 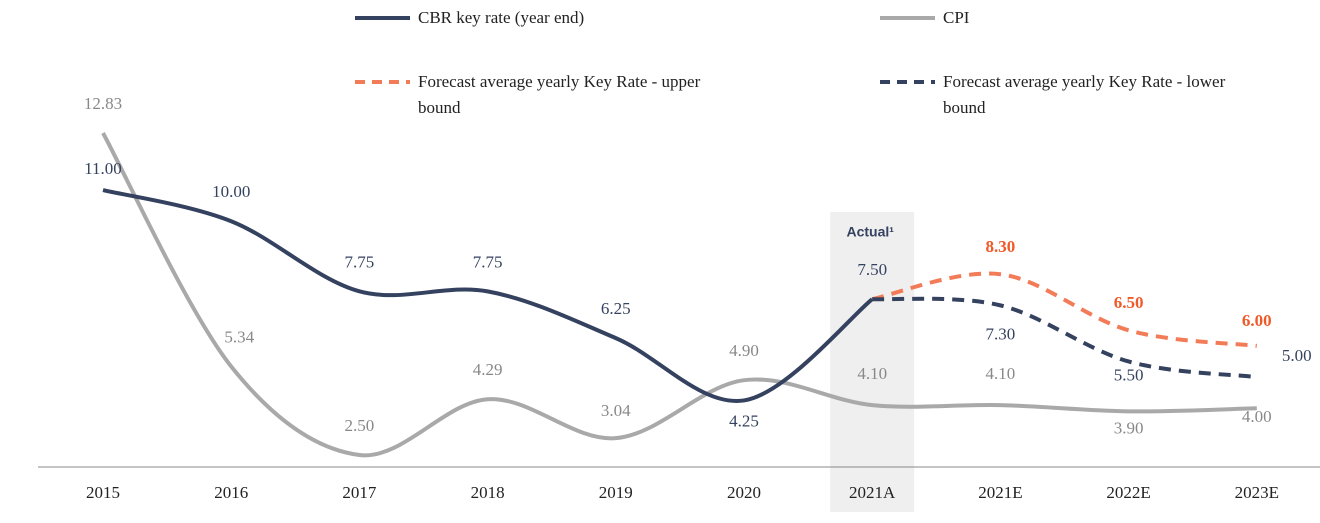 I want to click on data-label: 4.00, so click(x=1257, y=416).